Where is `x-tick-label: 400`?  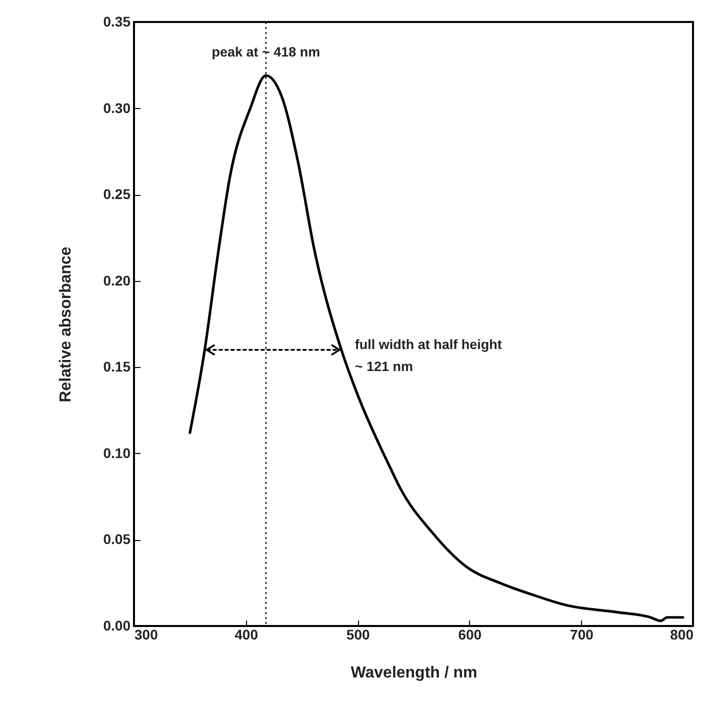
x-tick-label: 400 is located at coordinates (246, 634).